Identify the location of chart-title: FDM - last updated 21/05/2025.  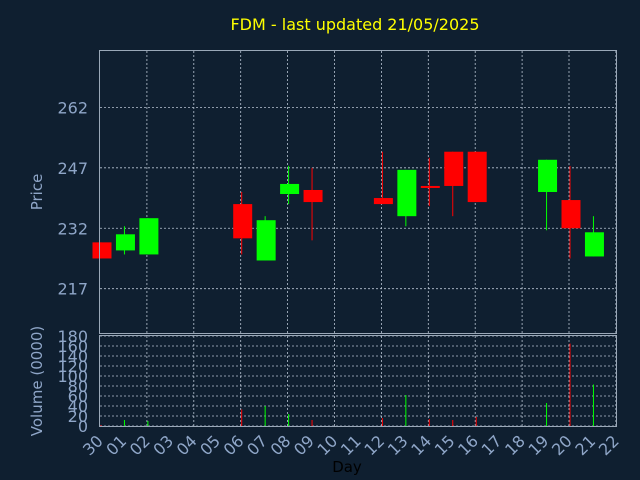
(354, 24).